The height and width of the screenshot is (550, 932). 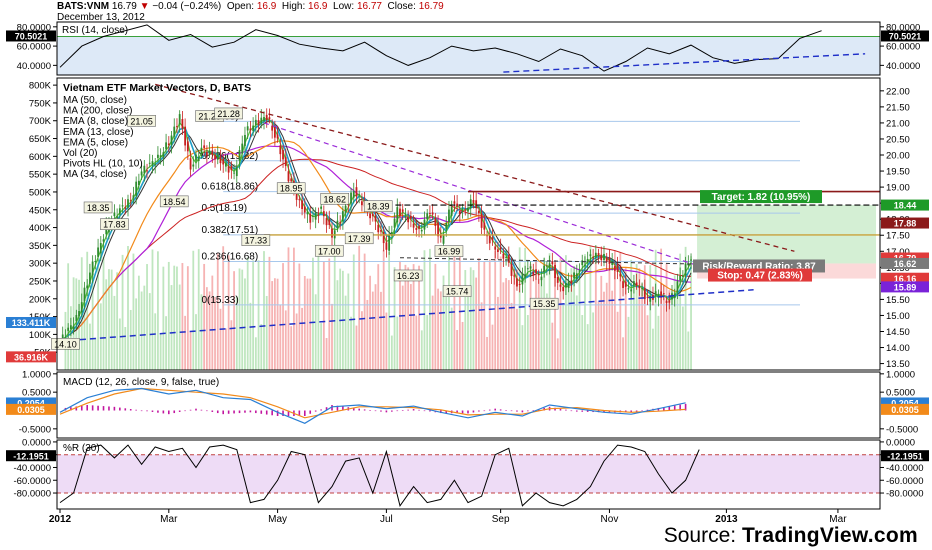 I want to click on macd-line, so click(x=372, y=405).